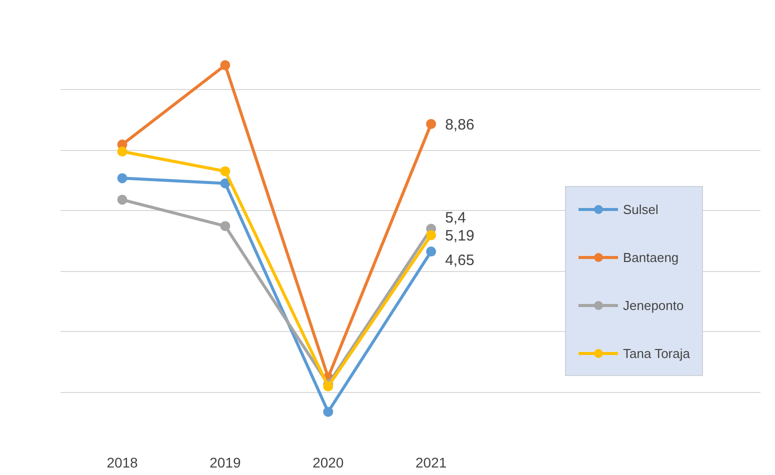  What do you see at coordinates (459, 125) in the screenshot?
I see `data-label: 8,86` at bounding box center [459, 125].